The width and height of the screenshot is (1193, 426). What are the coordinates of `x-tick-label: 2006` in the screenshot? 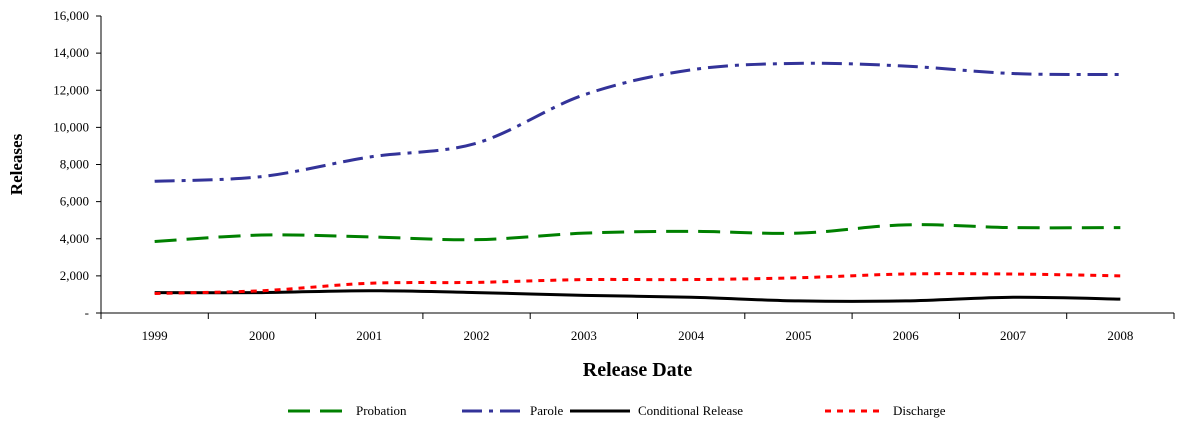 It's located at (906, 335).